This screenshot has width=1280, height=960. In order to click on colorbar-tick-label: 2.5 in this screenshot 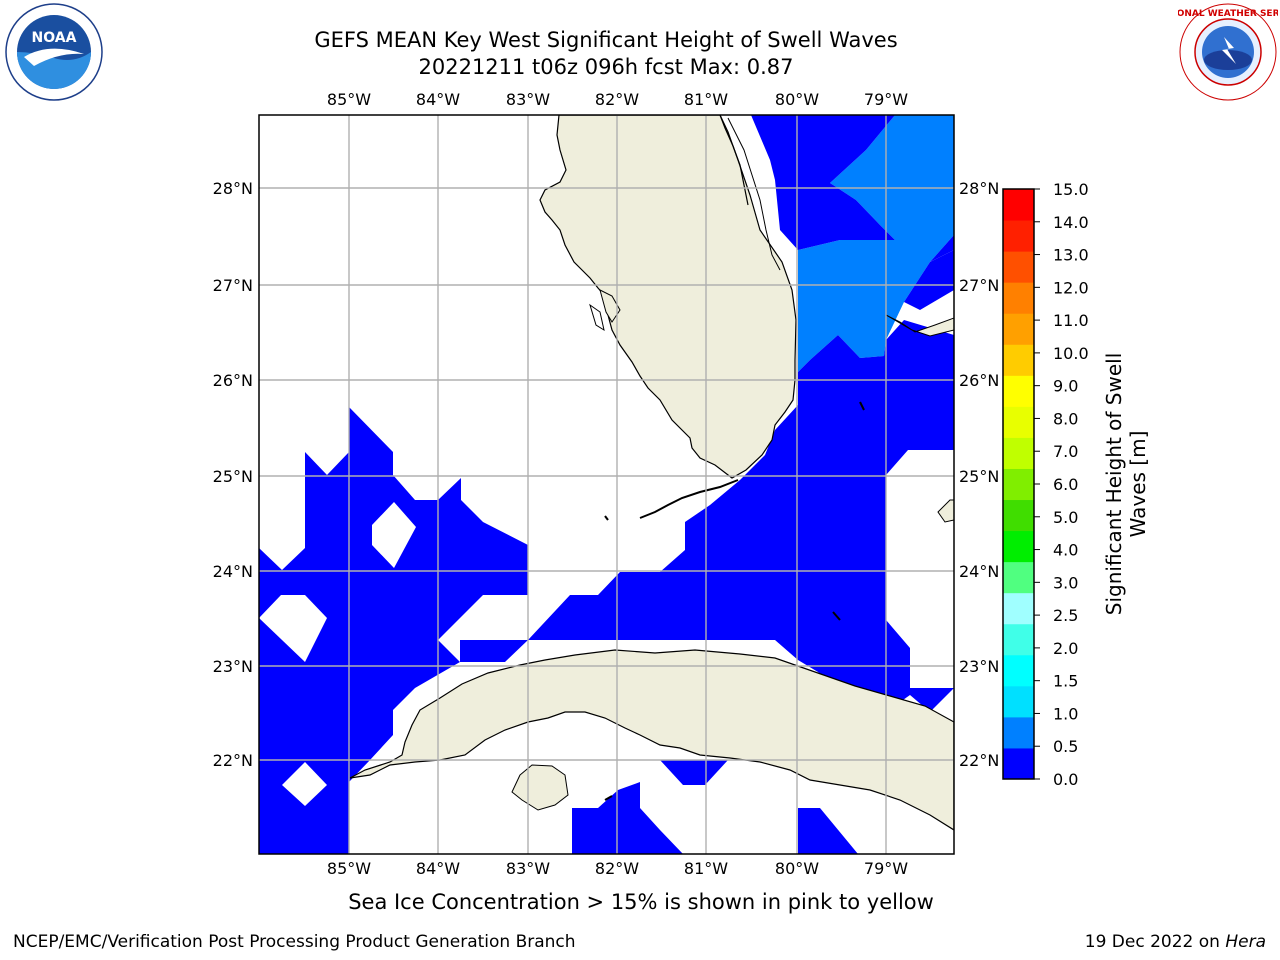, I will do `click(1065, 615)`.